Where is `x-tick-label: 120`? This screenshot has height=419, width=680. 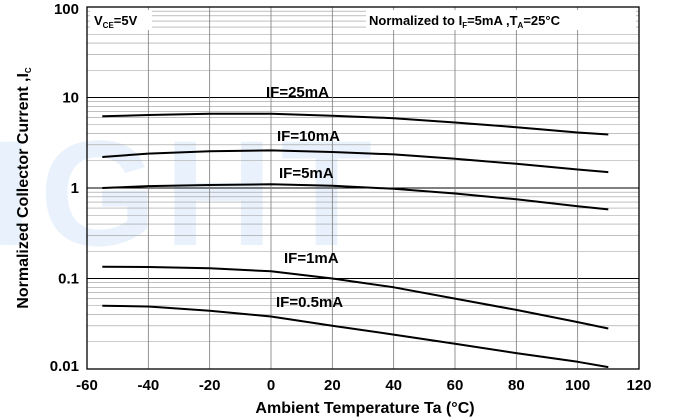
x-tick-label: 120 is located at coordinates (638, 385).